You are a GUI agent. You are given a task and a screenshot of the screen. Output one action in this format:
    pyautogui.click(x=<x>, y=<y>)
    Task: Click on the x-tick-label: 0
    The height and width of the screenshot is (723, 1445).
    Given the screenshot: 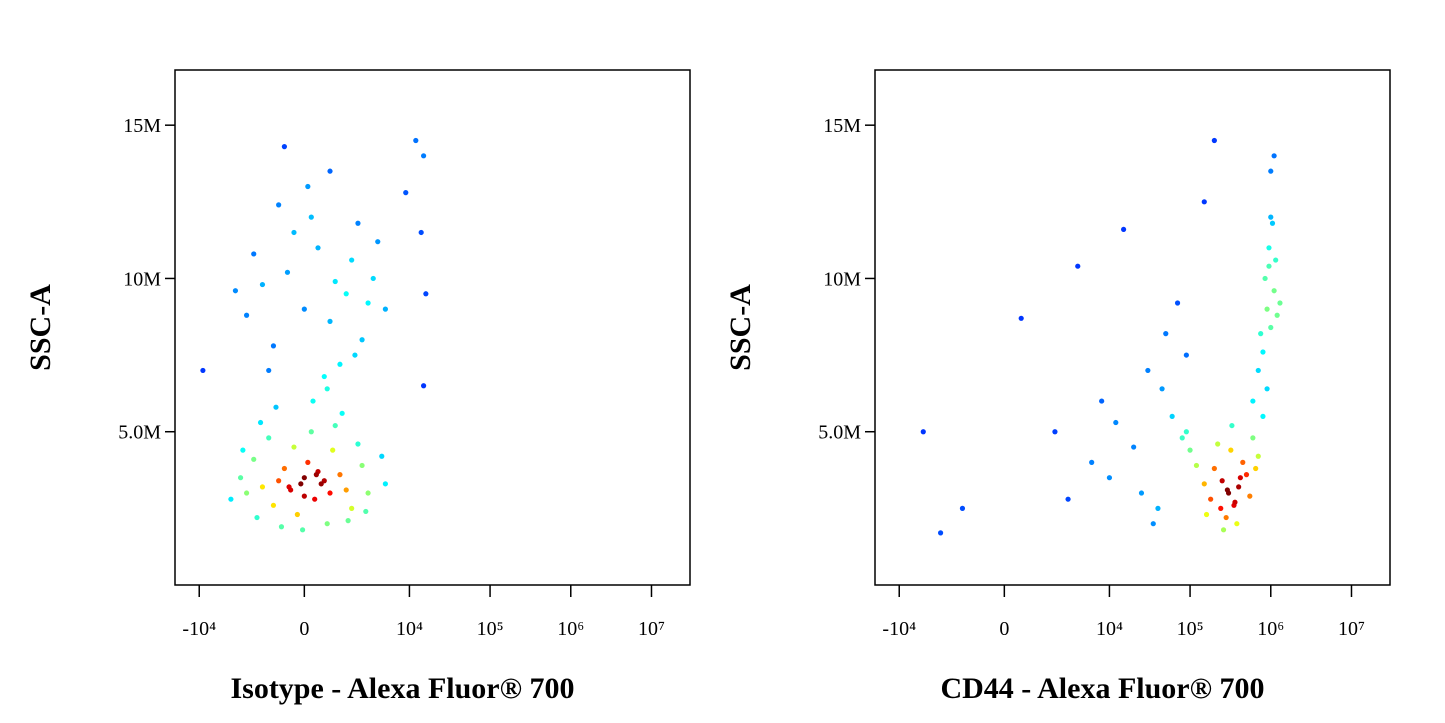 What is the action you would take?
    pyautogui.click(x=1004, y=629)
    